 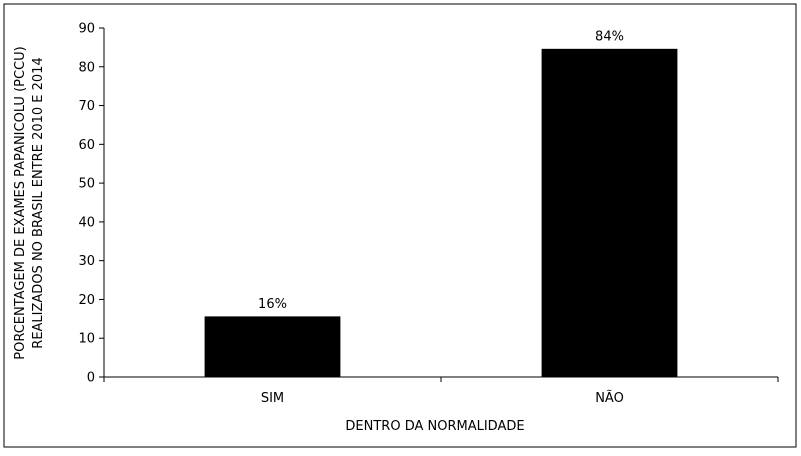 What do you see at coordinates (86, 261) in the screenshot?
I see `y-tick-label: 30` at bounding box center [86, 261].